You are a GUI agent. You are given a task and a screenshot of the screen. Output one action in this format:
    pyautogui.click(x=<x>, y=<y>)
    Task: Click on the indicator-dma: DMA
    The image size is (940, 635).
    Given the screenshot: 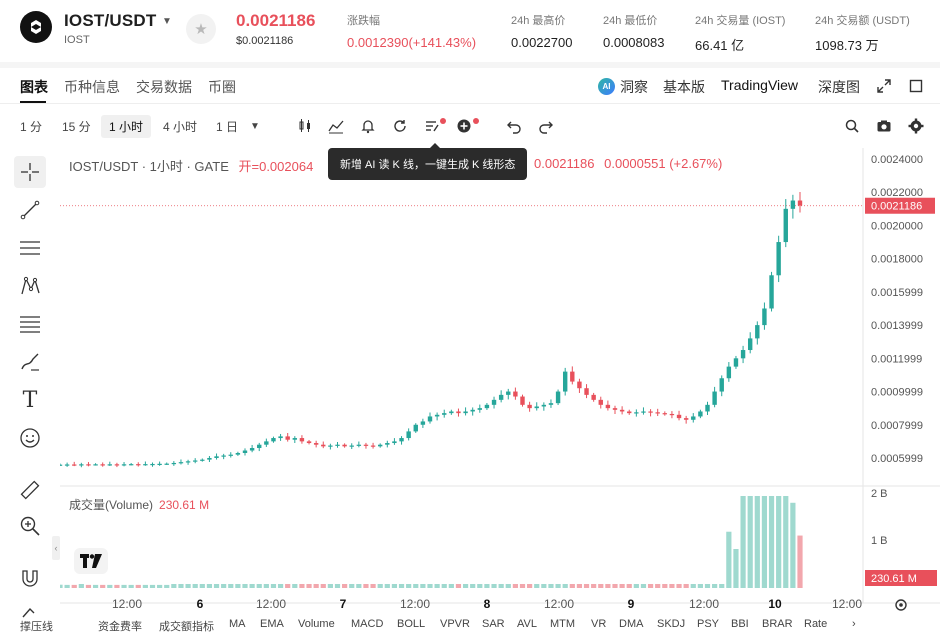 What is the action you would take?
    pyautogui.click(x=631, y=624)
    